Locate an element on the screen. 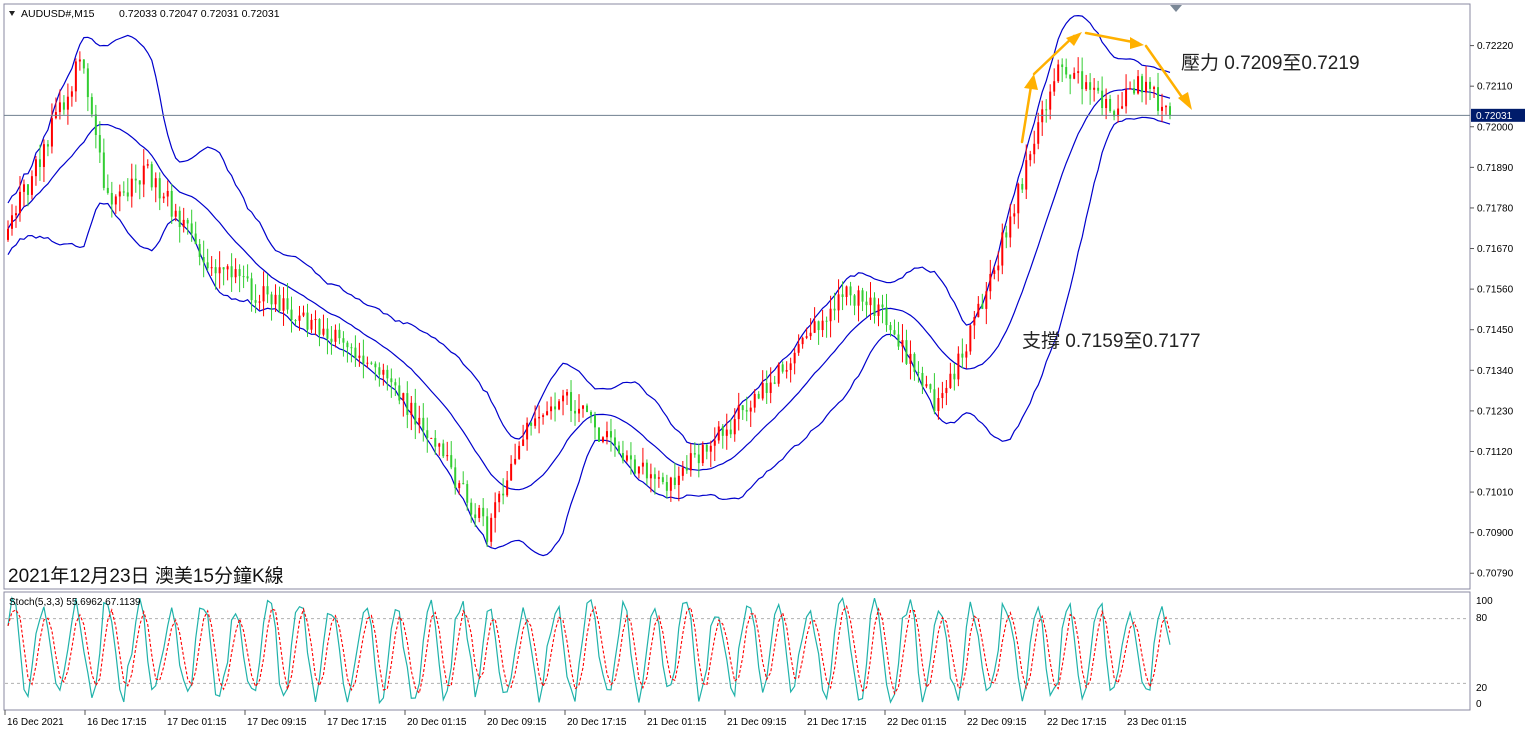  price-tick-label: 0.71230 is located at coordinates (1495, 411).